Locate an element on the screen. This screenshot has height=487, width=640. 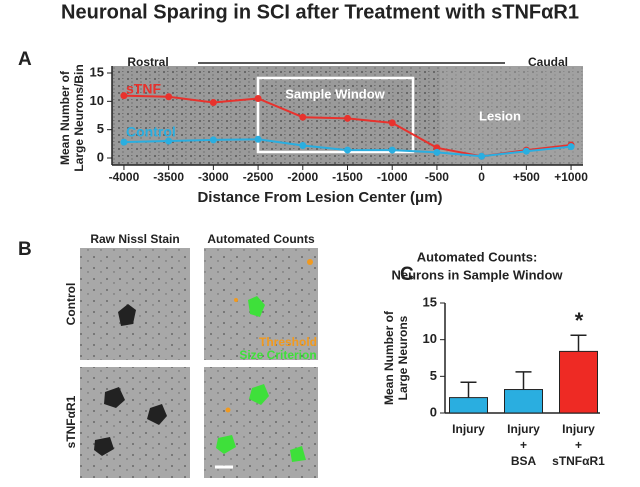
row-title: sTNFαR1 is located at coordinates (71, 421).